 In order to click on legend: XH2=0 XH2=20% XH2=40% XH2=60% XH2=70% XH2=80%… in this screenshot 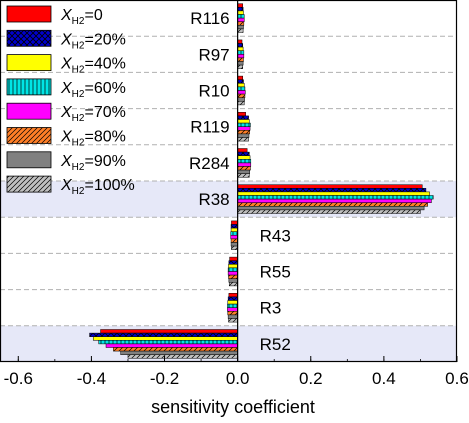, I will do `click(70, 101)`.